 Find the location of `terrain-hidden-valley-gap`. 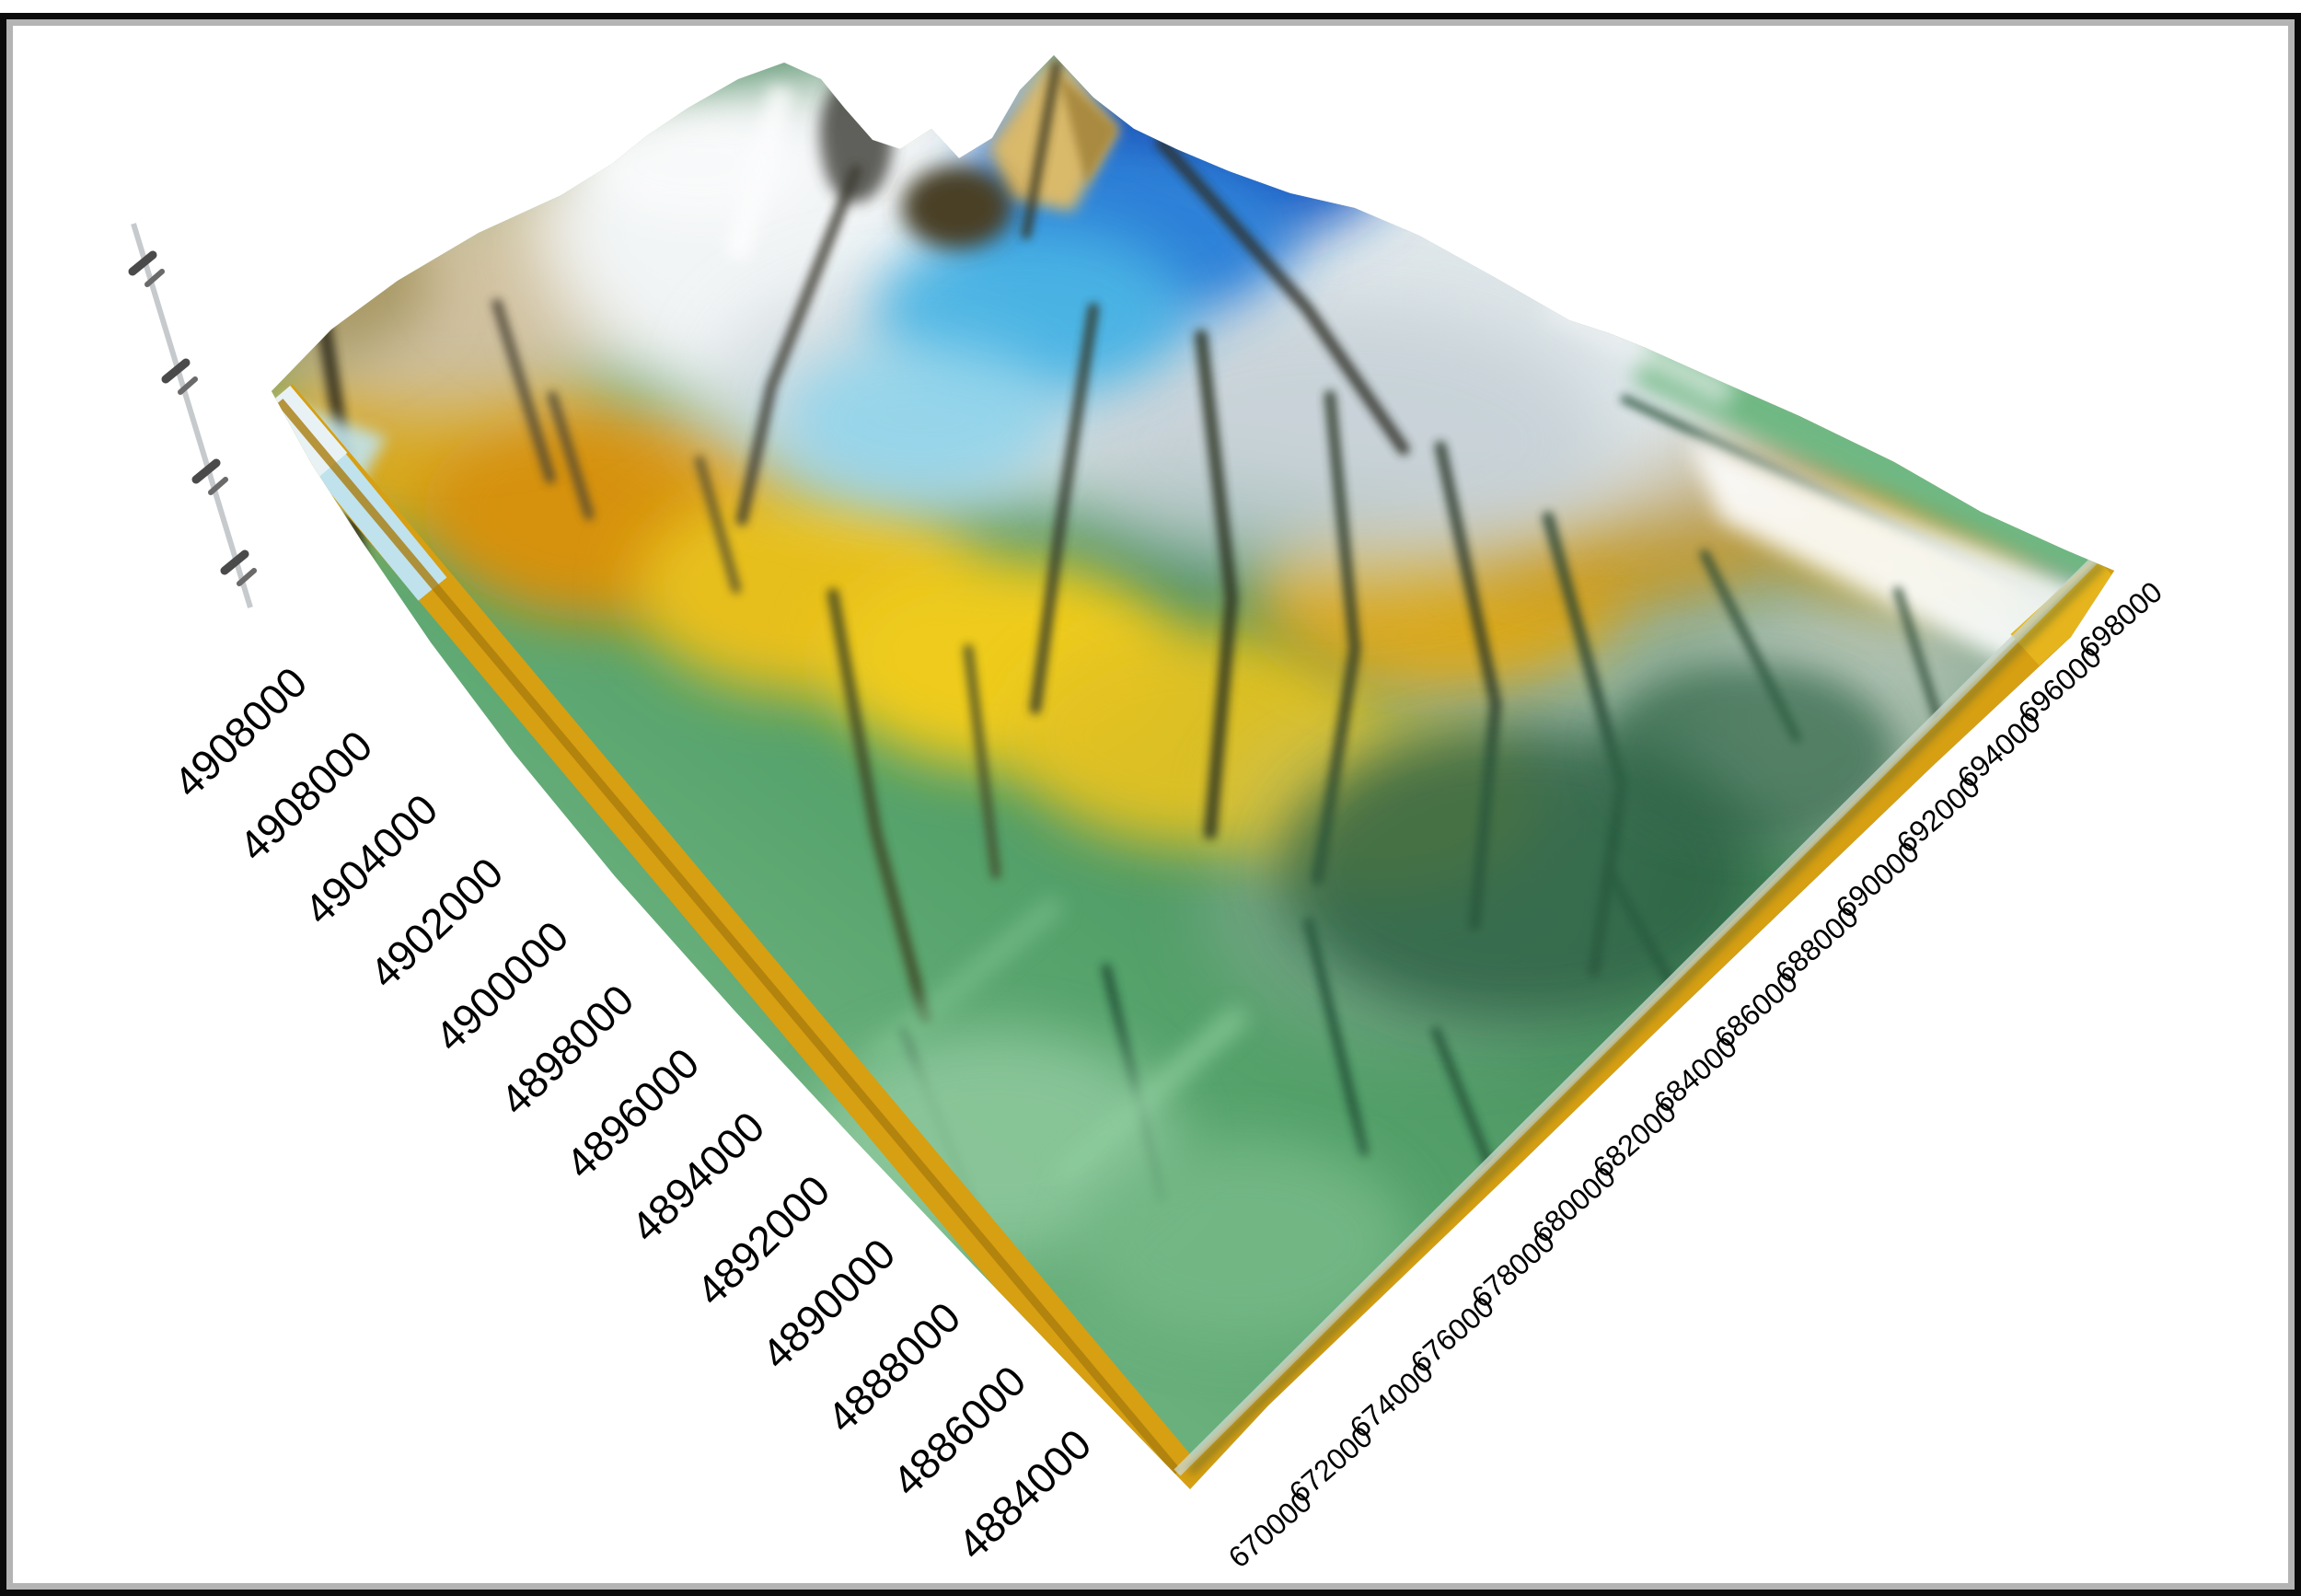

terrain-hidden-valley-gap is located at coordinates (1899, 566).